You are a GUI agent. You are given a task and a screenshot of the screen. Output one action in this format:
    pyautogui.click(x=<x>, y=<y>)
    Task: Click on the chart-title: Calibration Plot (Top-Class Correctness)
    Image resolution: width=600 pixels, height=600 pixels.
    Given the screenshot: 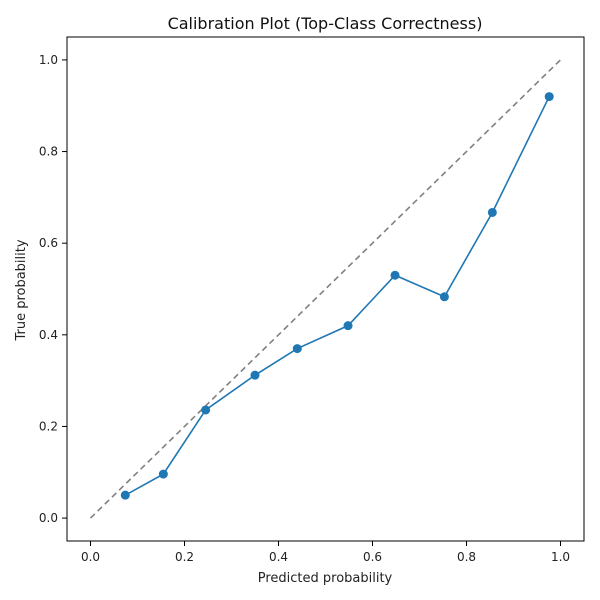 What is the action you would take?
    pyautogui.click(x=325, y=23)
    